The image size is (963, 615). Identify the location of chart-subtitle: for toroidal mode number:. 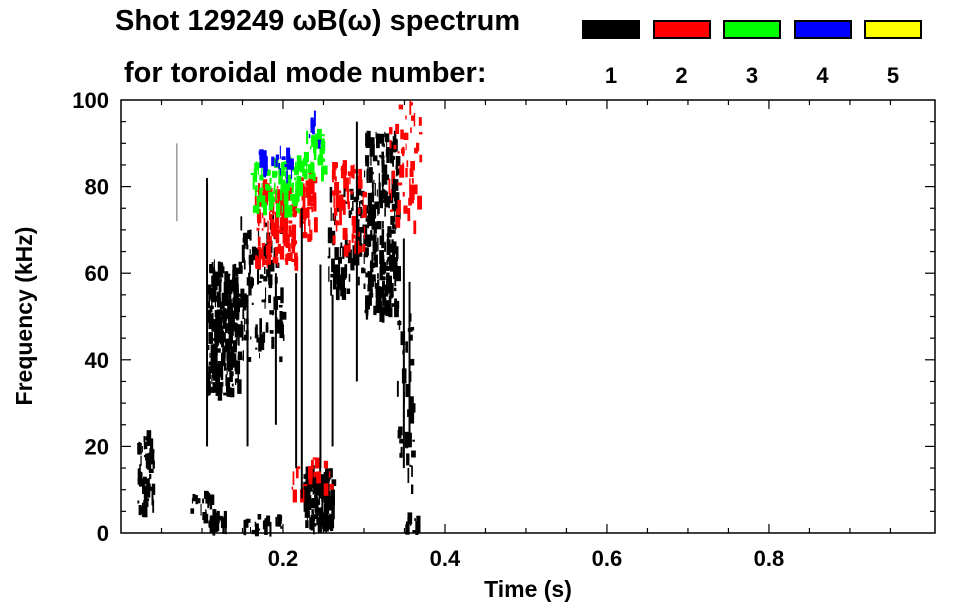
(305, 73).